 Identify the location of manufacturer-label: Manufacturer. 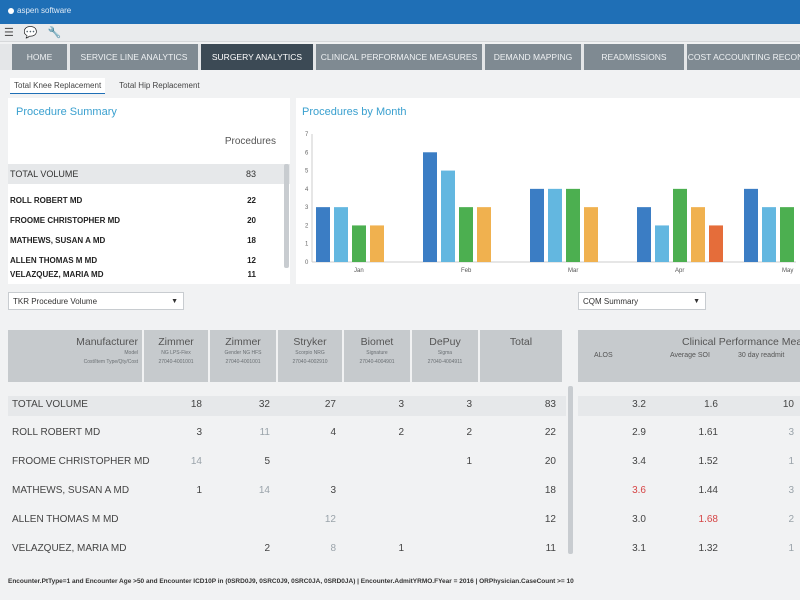
(107, 342).